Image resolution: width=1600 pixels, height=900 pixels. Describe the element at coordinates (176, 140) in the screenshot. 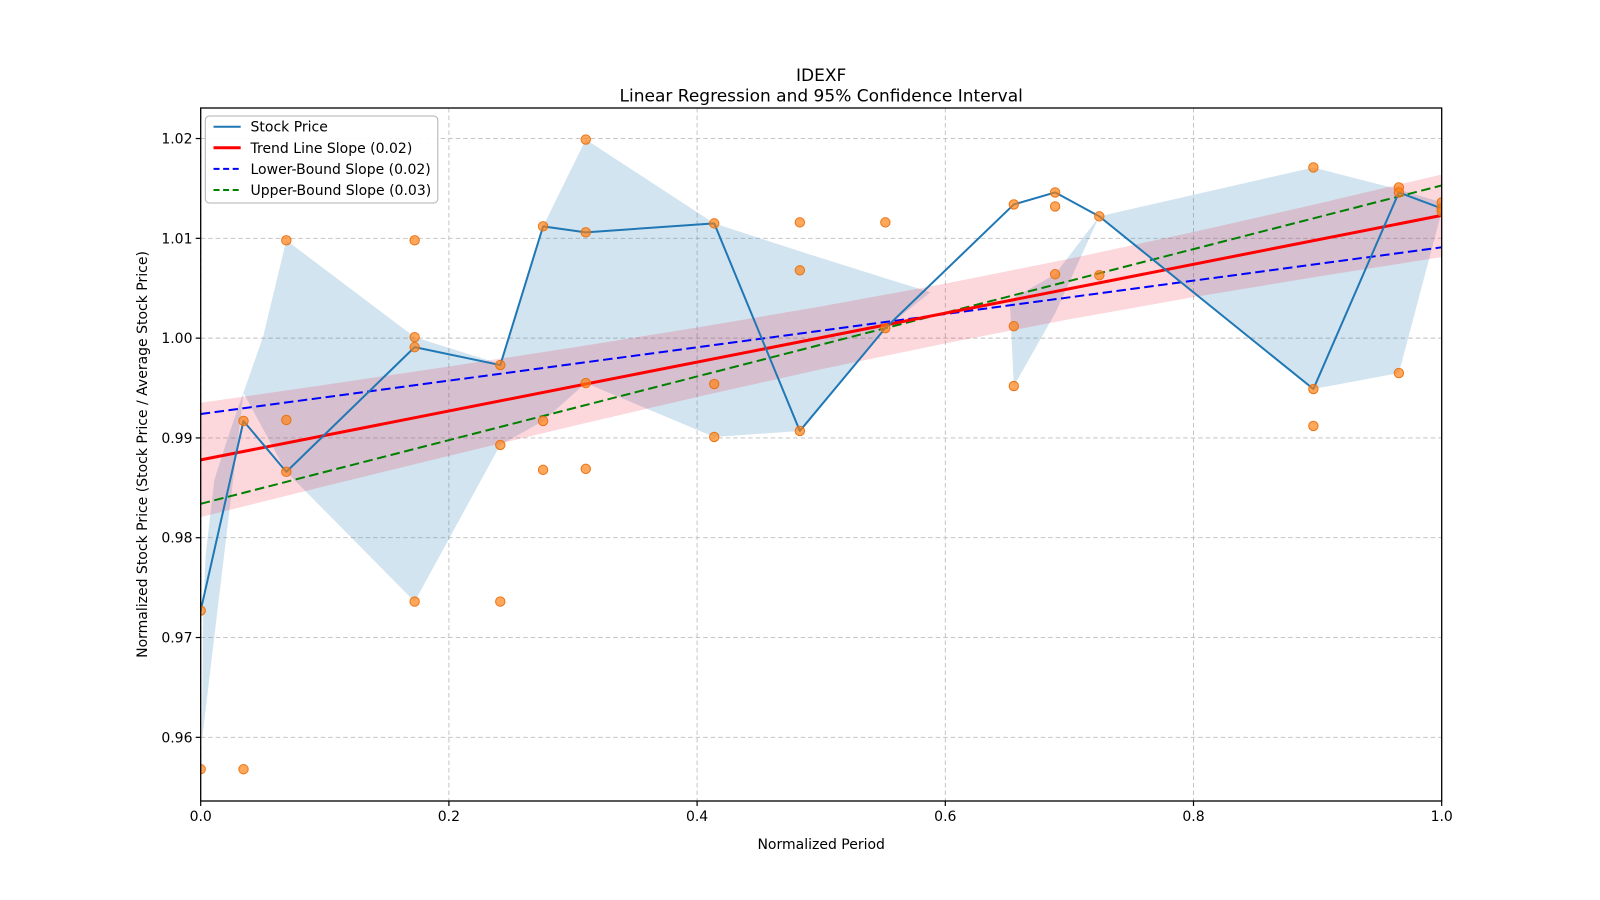

I see `y-tick-label: 1.02` at that location.